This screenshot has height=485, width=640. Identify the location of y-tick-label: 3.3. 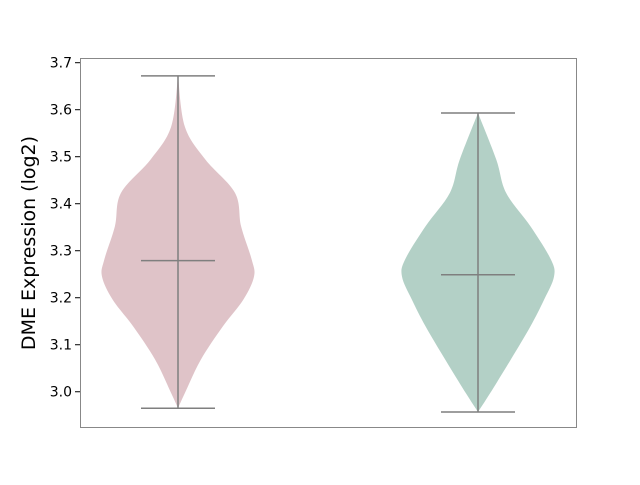
(61, 252).